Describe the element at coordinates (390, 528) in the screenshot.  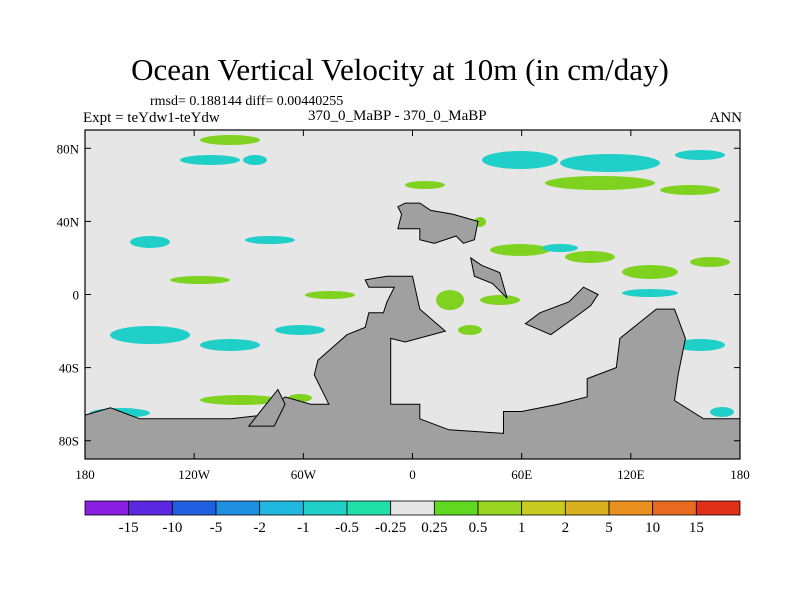
I see `colorbar-label: -0.25` at that location.